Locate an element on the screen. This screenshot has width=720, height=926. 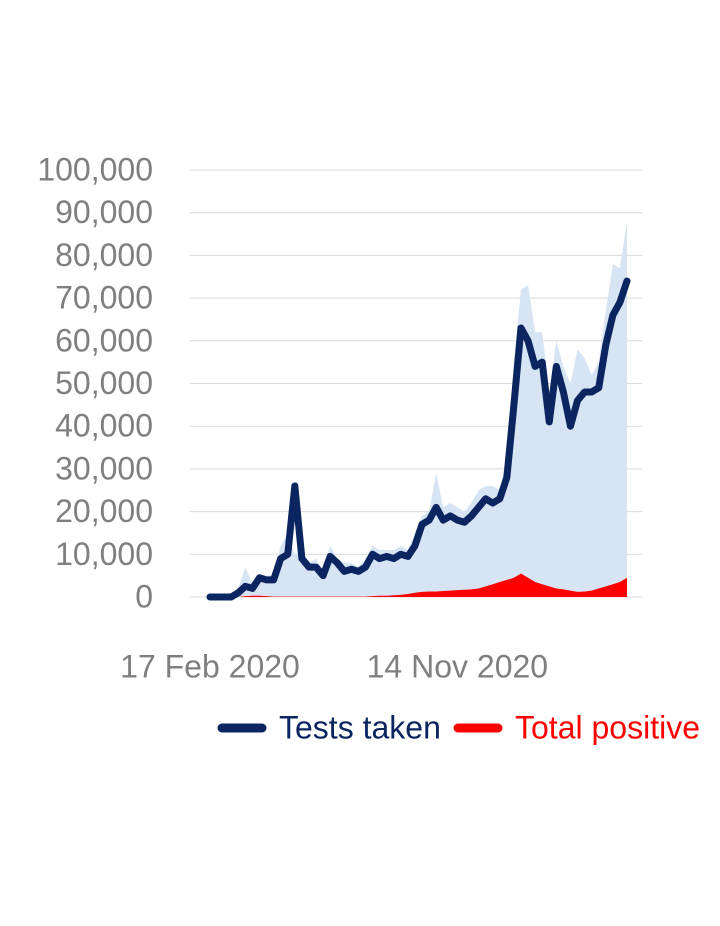
legend-label: Tests taken is located at coordinates (360, 727).